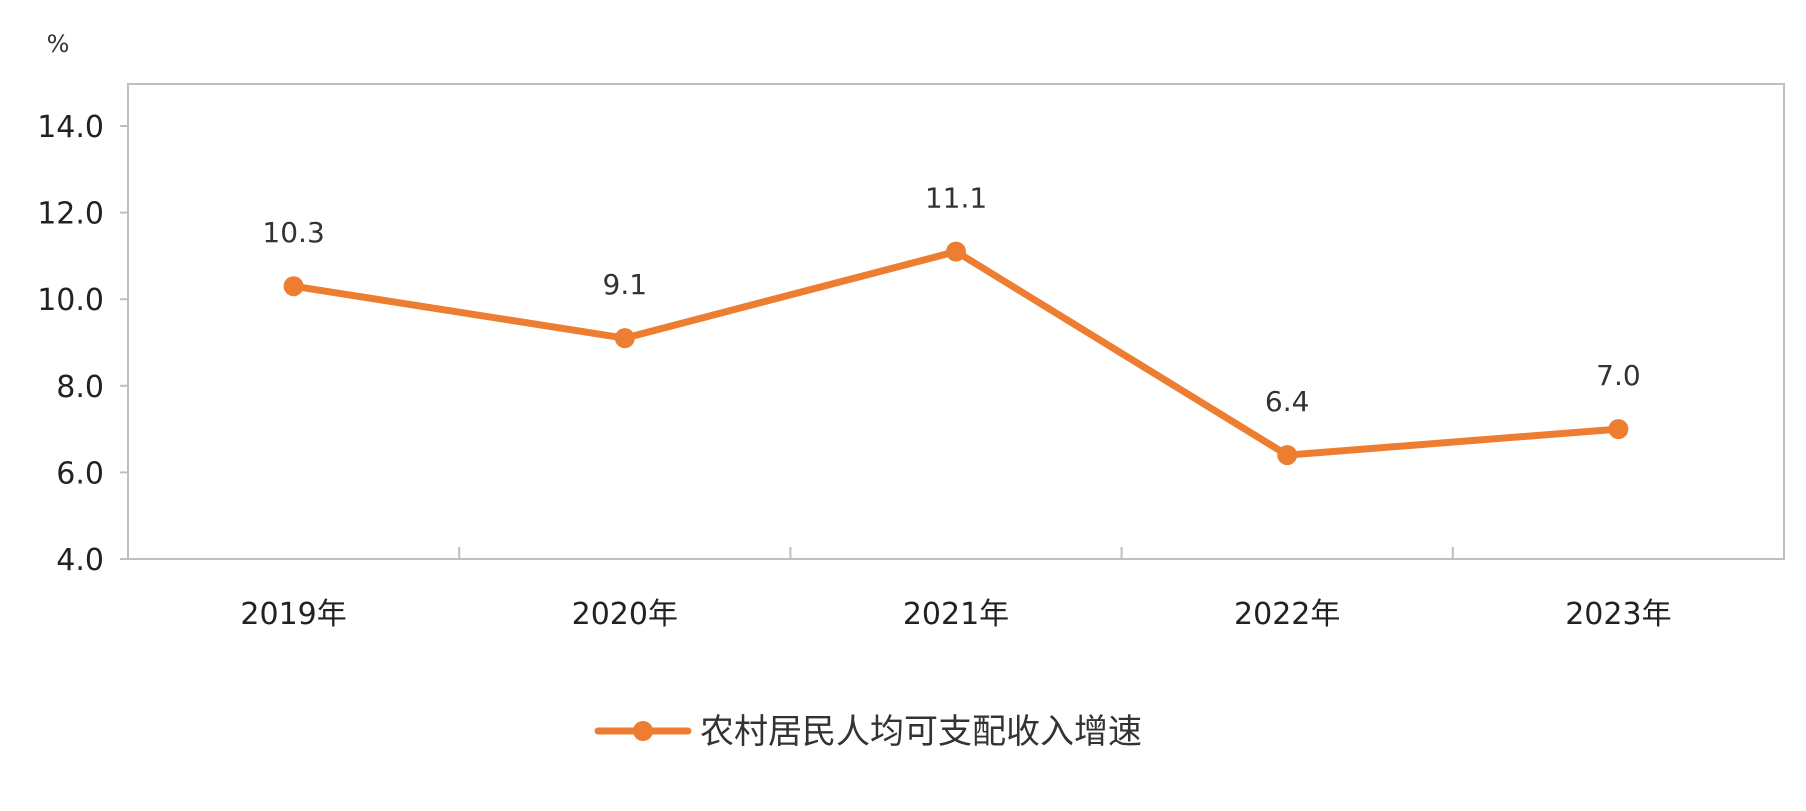 This screenshot has width=1806, height=811. I want to click on y-tick-label: 14.0, so click(70, 127).